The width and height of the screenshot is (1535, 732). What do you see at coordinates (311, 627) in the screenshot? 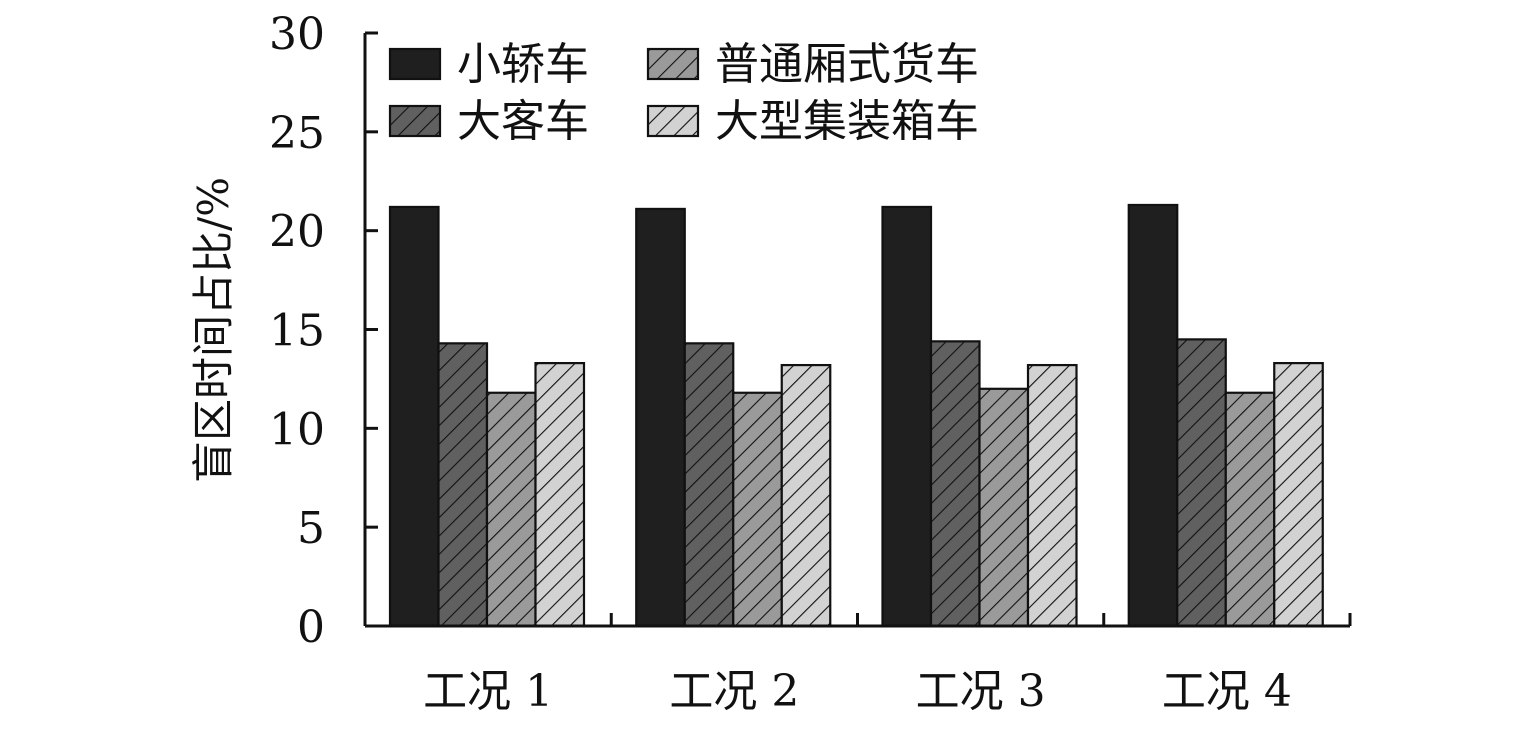
I see `y-tick-label: 0` at bounding box center [311, 627].